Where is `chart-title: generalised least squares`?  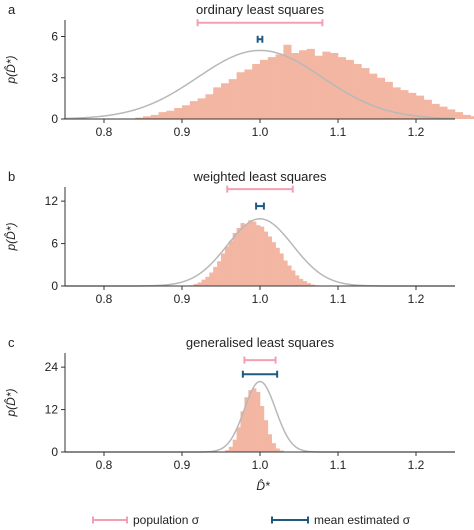 chart-title: generalised least squares is located at coordinates (260, 342).